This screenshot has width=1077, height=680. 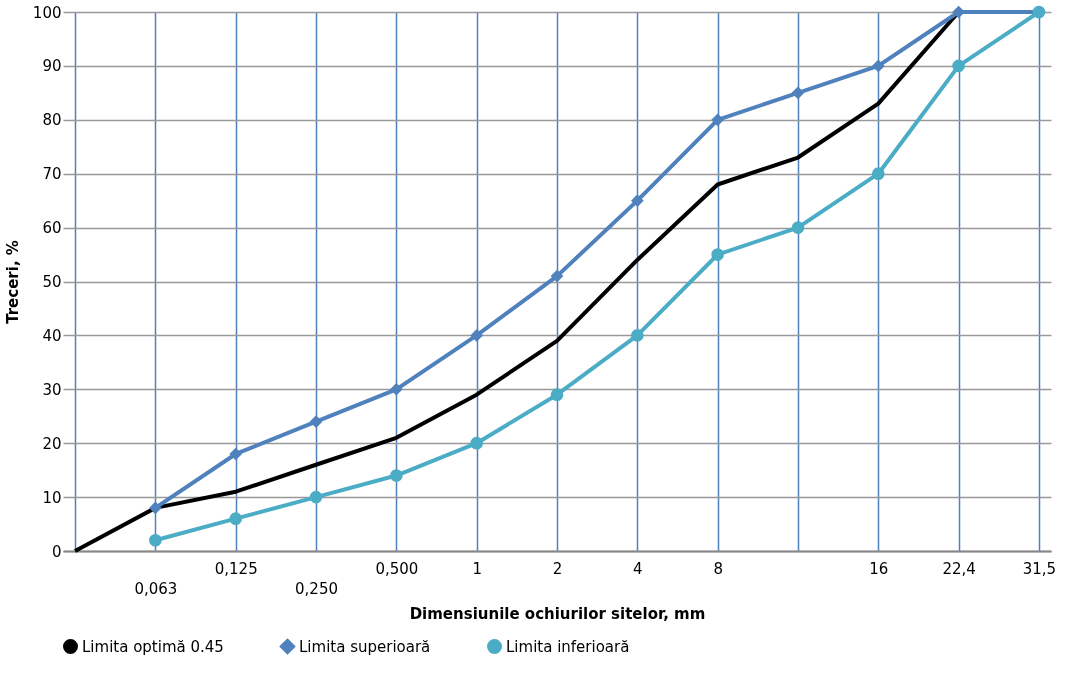 I want to click on x-tick-label: 22,4, so click(x=959, y=568).